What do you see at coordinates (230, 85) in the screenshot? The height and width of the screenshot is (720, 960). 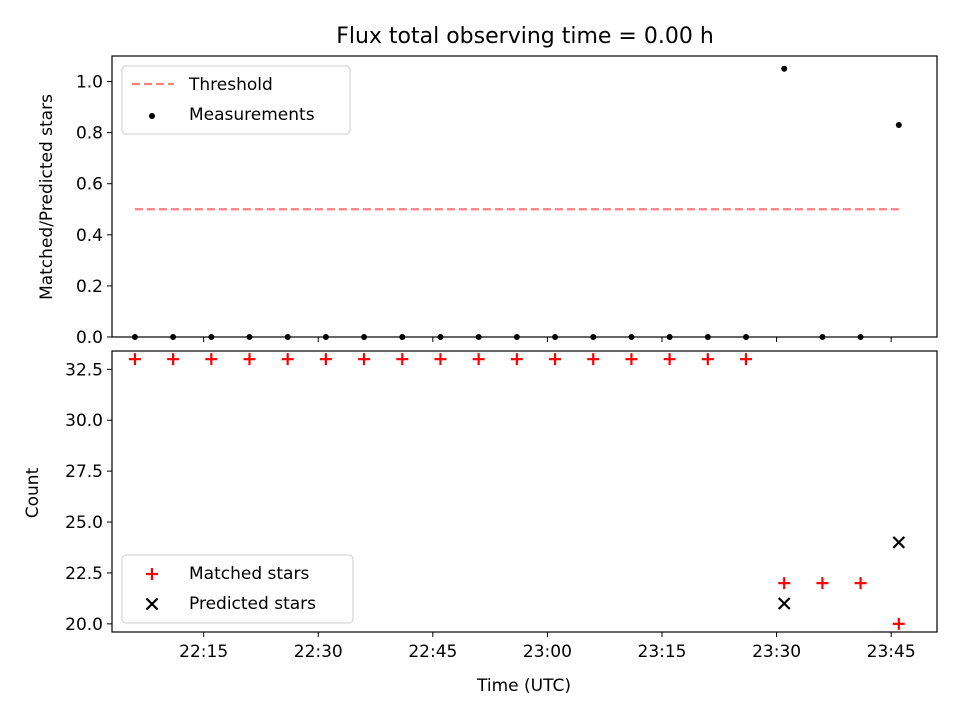 I see `legend-threshold-label: Threshold` at bounding box center [230, 85].